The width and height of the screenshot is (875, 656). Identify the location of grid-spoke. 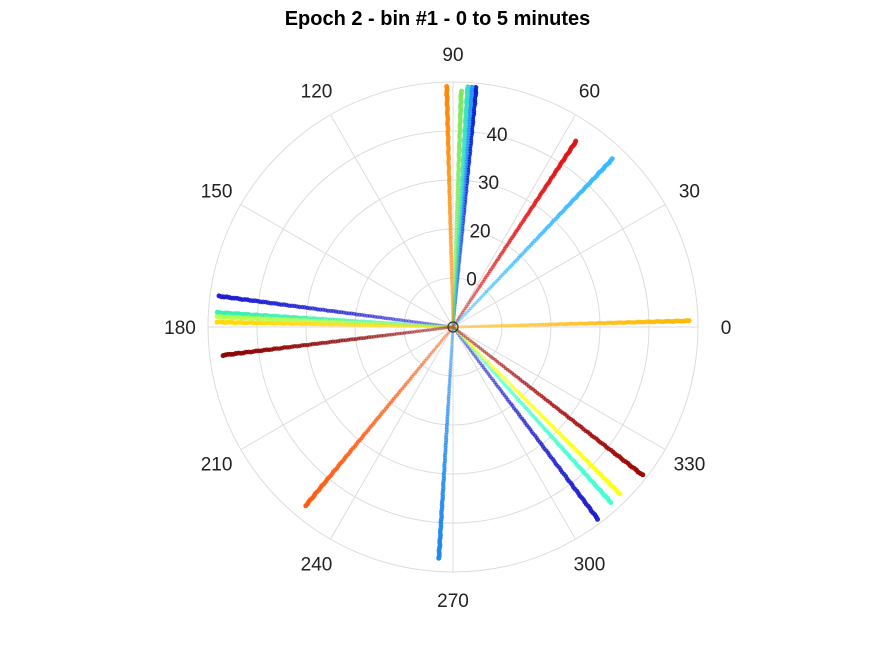
(392, 221).